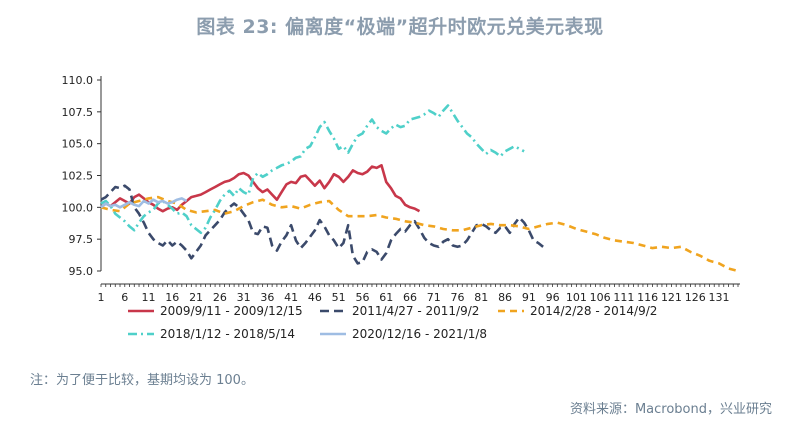 The width and height of the screenshot is (800, 428). Describe the element at coordinates (458, 297) in the screenshot. I see `x-tick-label: 76` at that location.